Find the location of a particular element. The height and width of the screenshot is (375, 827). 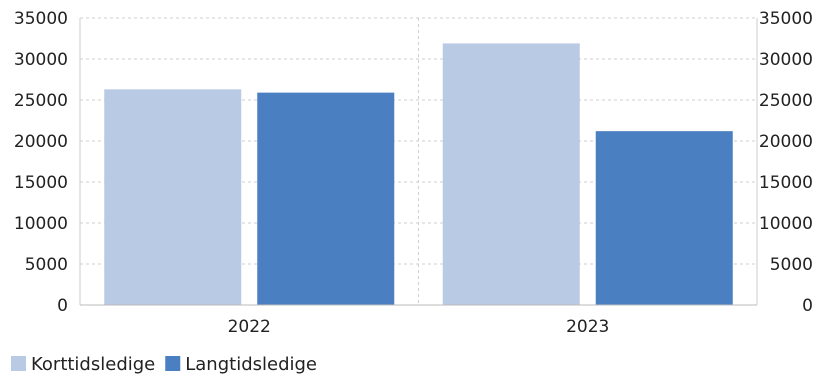

legend-label: Langtidsledige is located at coordinates (251, 364).